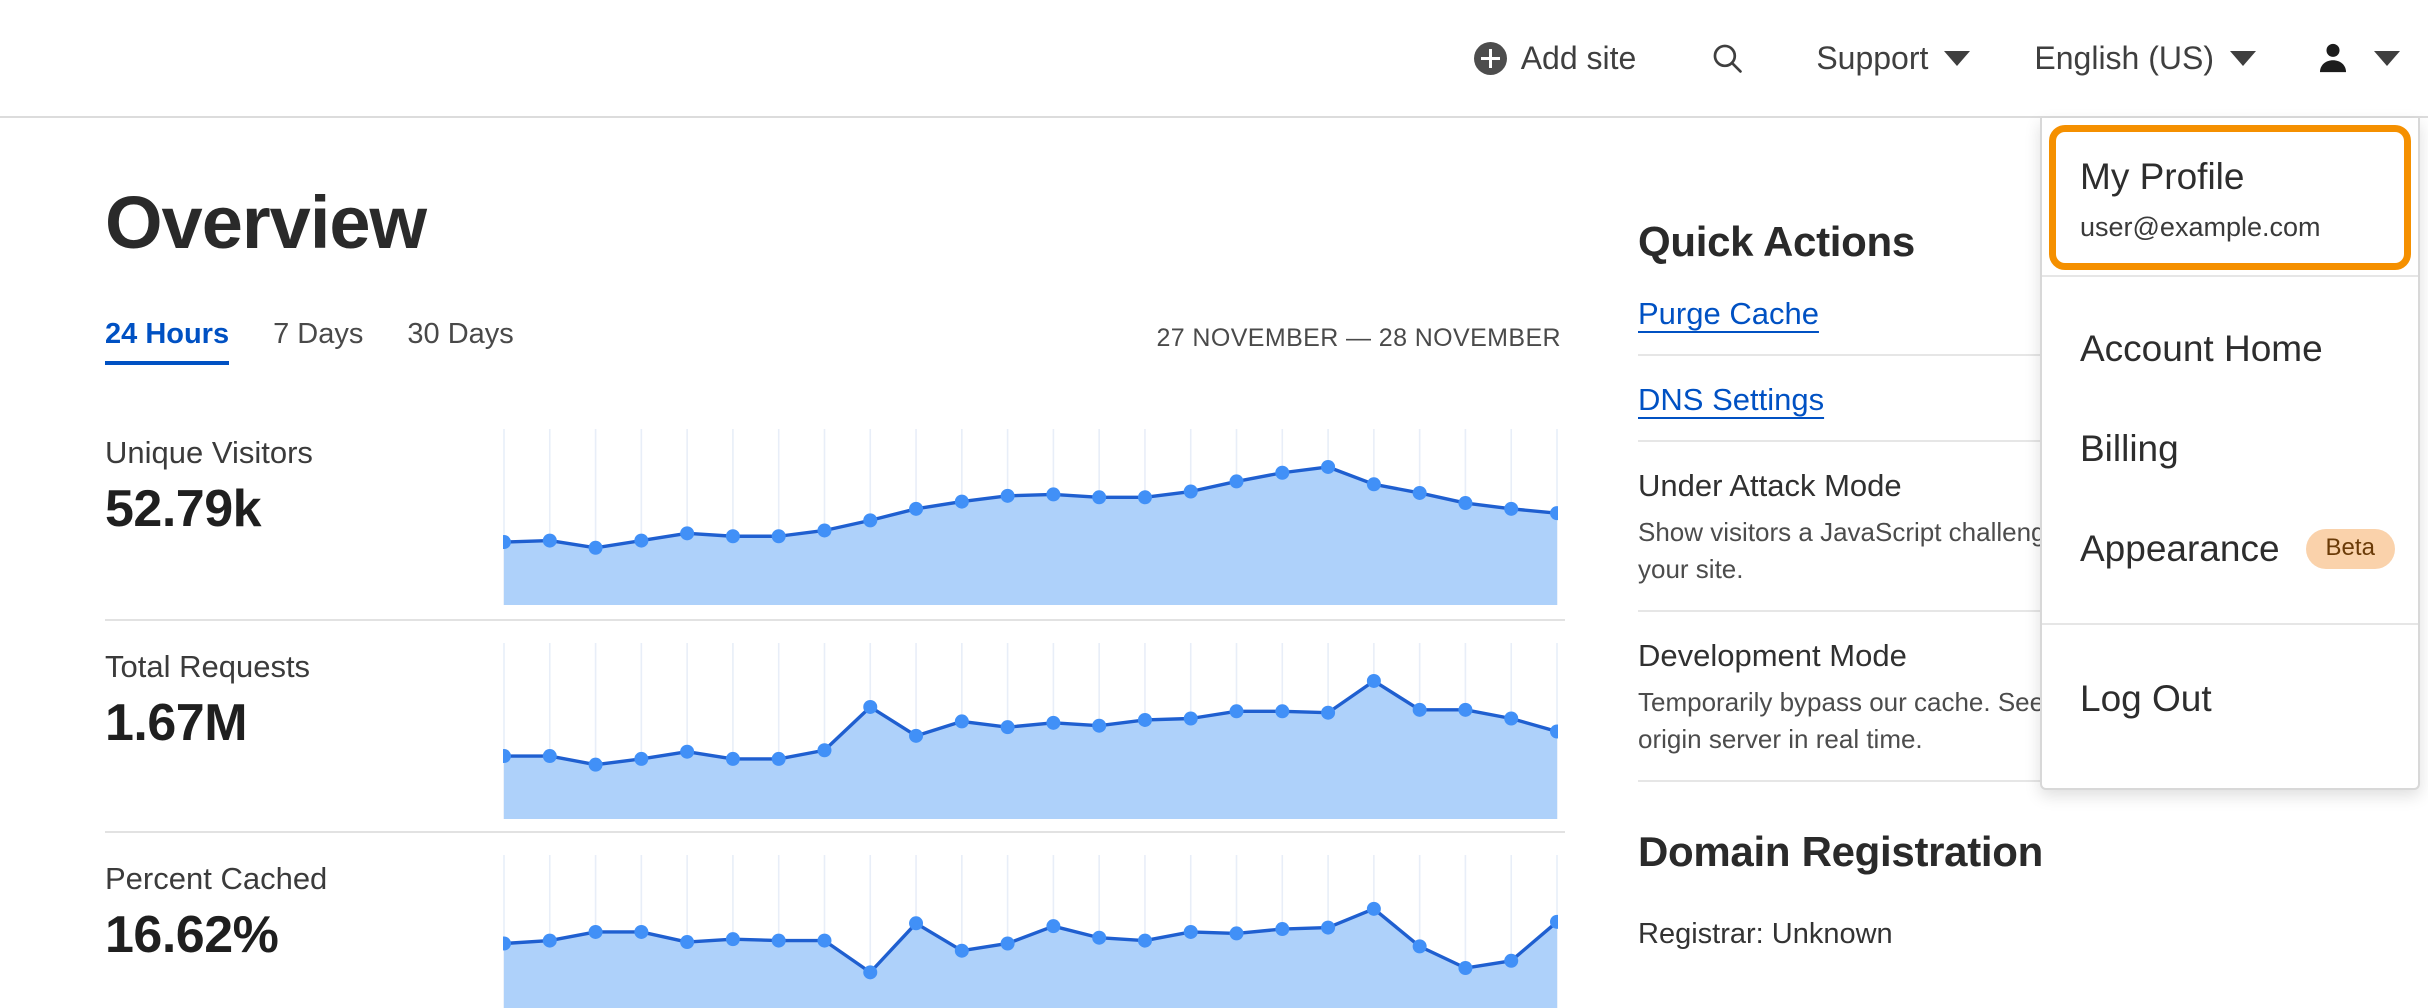  I want to click on metric-label: Total Requests, so click(208, 666).